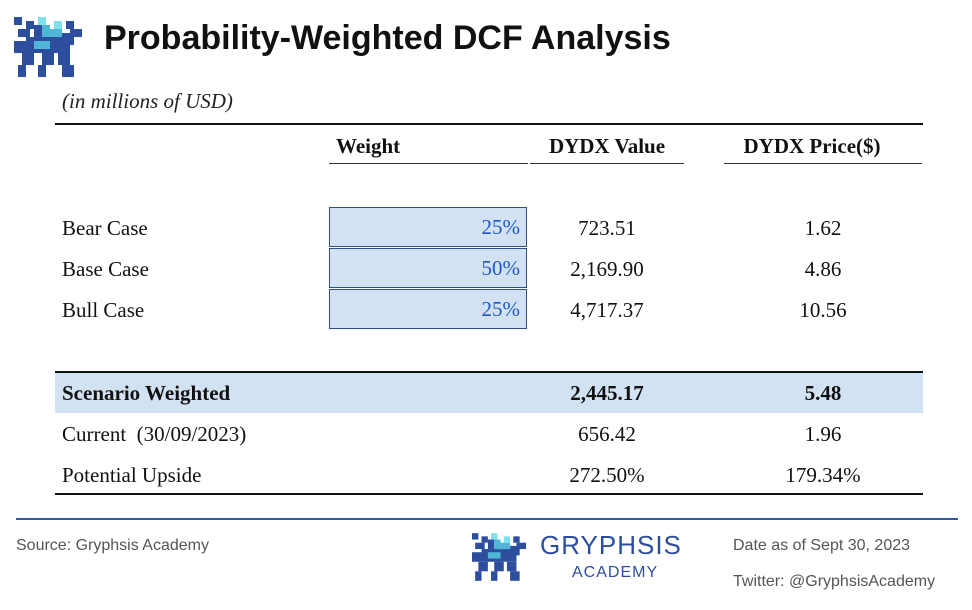  I want to click on col-header-weight: Weight, so click(368, 146).